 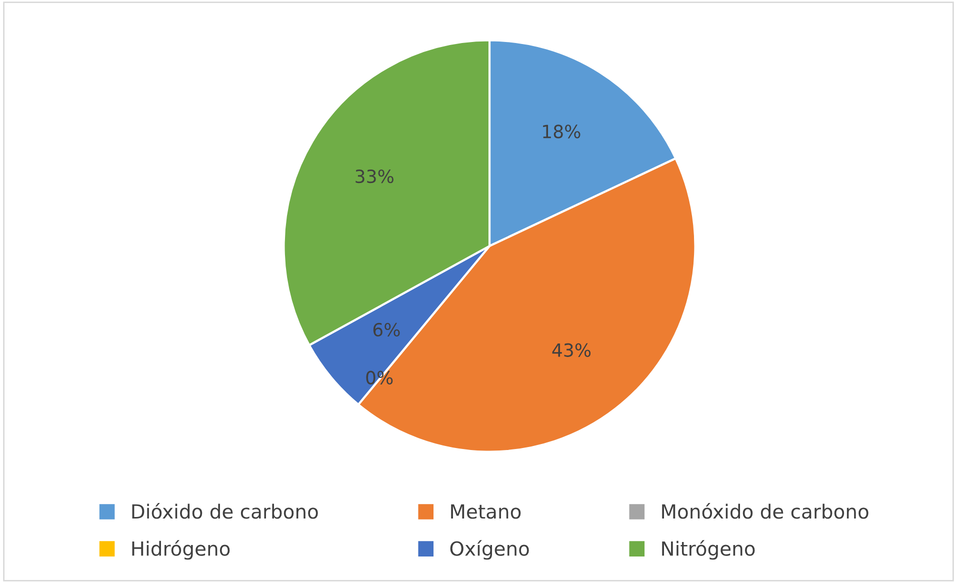 What do you see at coordinates (375, 177) in the screenshot?
I see `data-label: 33%` at bounding box center [375, 177].